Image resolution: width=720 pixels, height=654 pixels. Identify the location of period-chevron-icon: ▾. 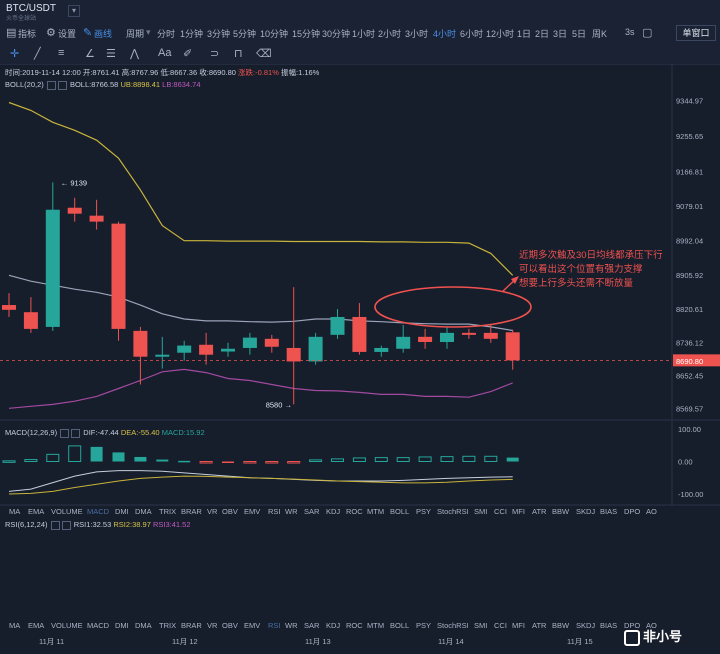
(148, 32).